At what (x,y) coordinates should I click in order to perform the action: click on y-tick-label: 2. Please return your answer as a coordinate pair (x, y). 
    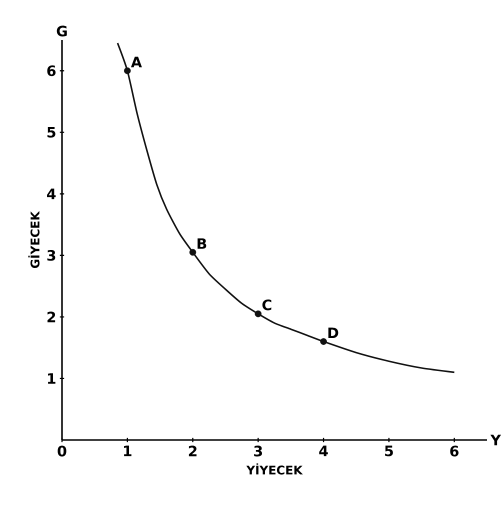
    Looking at the image, I should click on (52, 317).